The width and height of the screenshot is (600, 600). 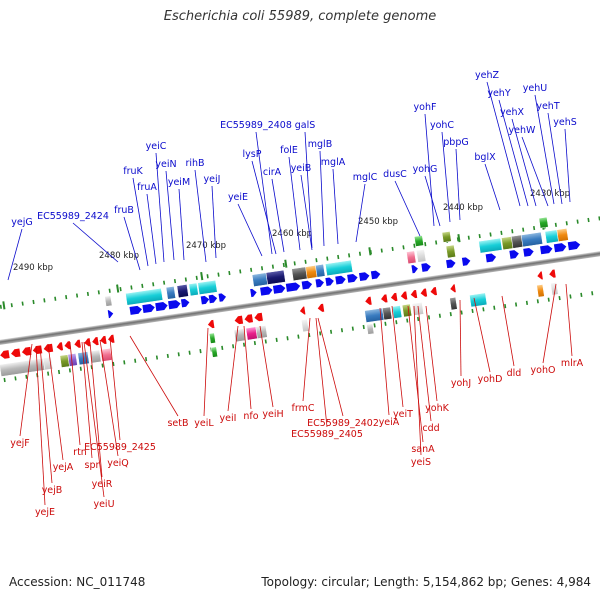 I want to click on gene-label-yeiM: yeiM, so click(x=179, y=219).